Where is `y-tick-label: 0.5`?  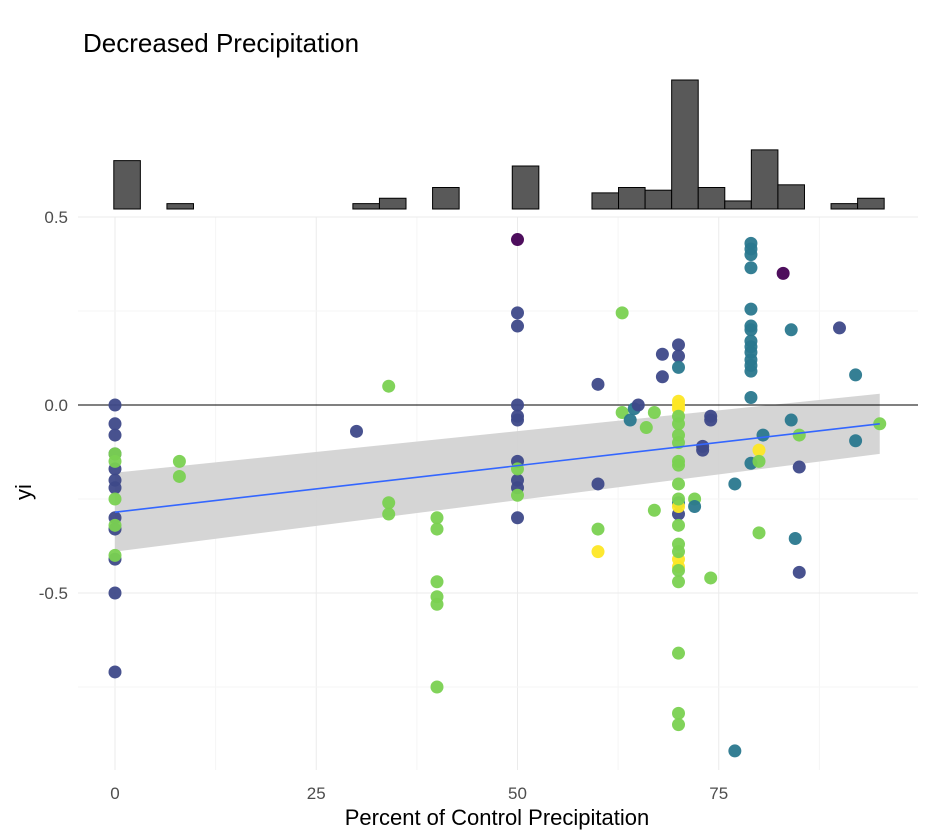 y-tick-label: 0.5 is located at coordinates (56, 217).